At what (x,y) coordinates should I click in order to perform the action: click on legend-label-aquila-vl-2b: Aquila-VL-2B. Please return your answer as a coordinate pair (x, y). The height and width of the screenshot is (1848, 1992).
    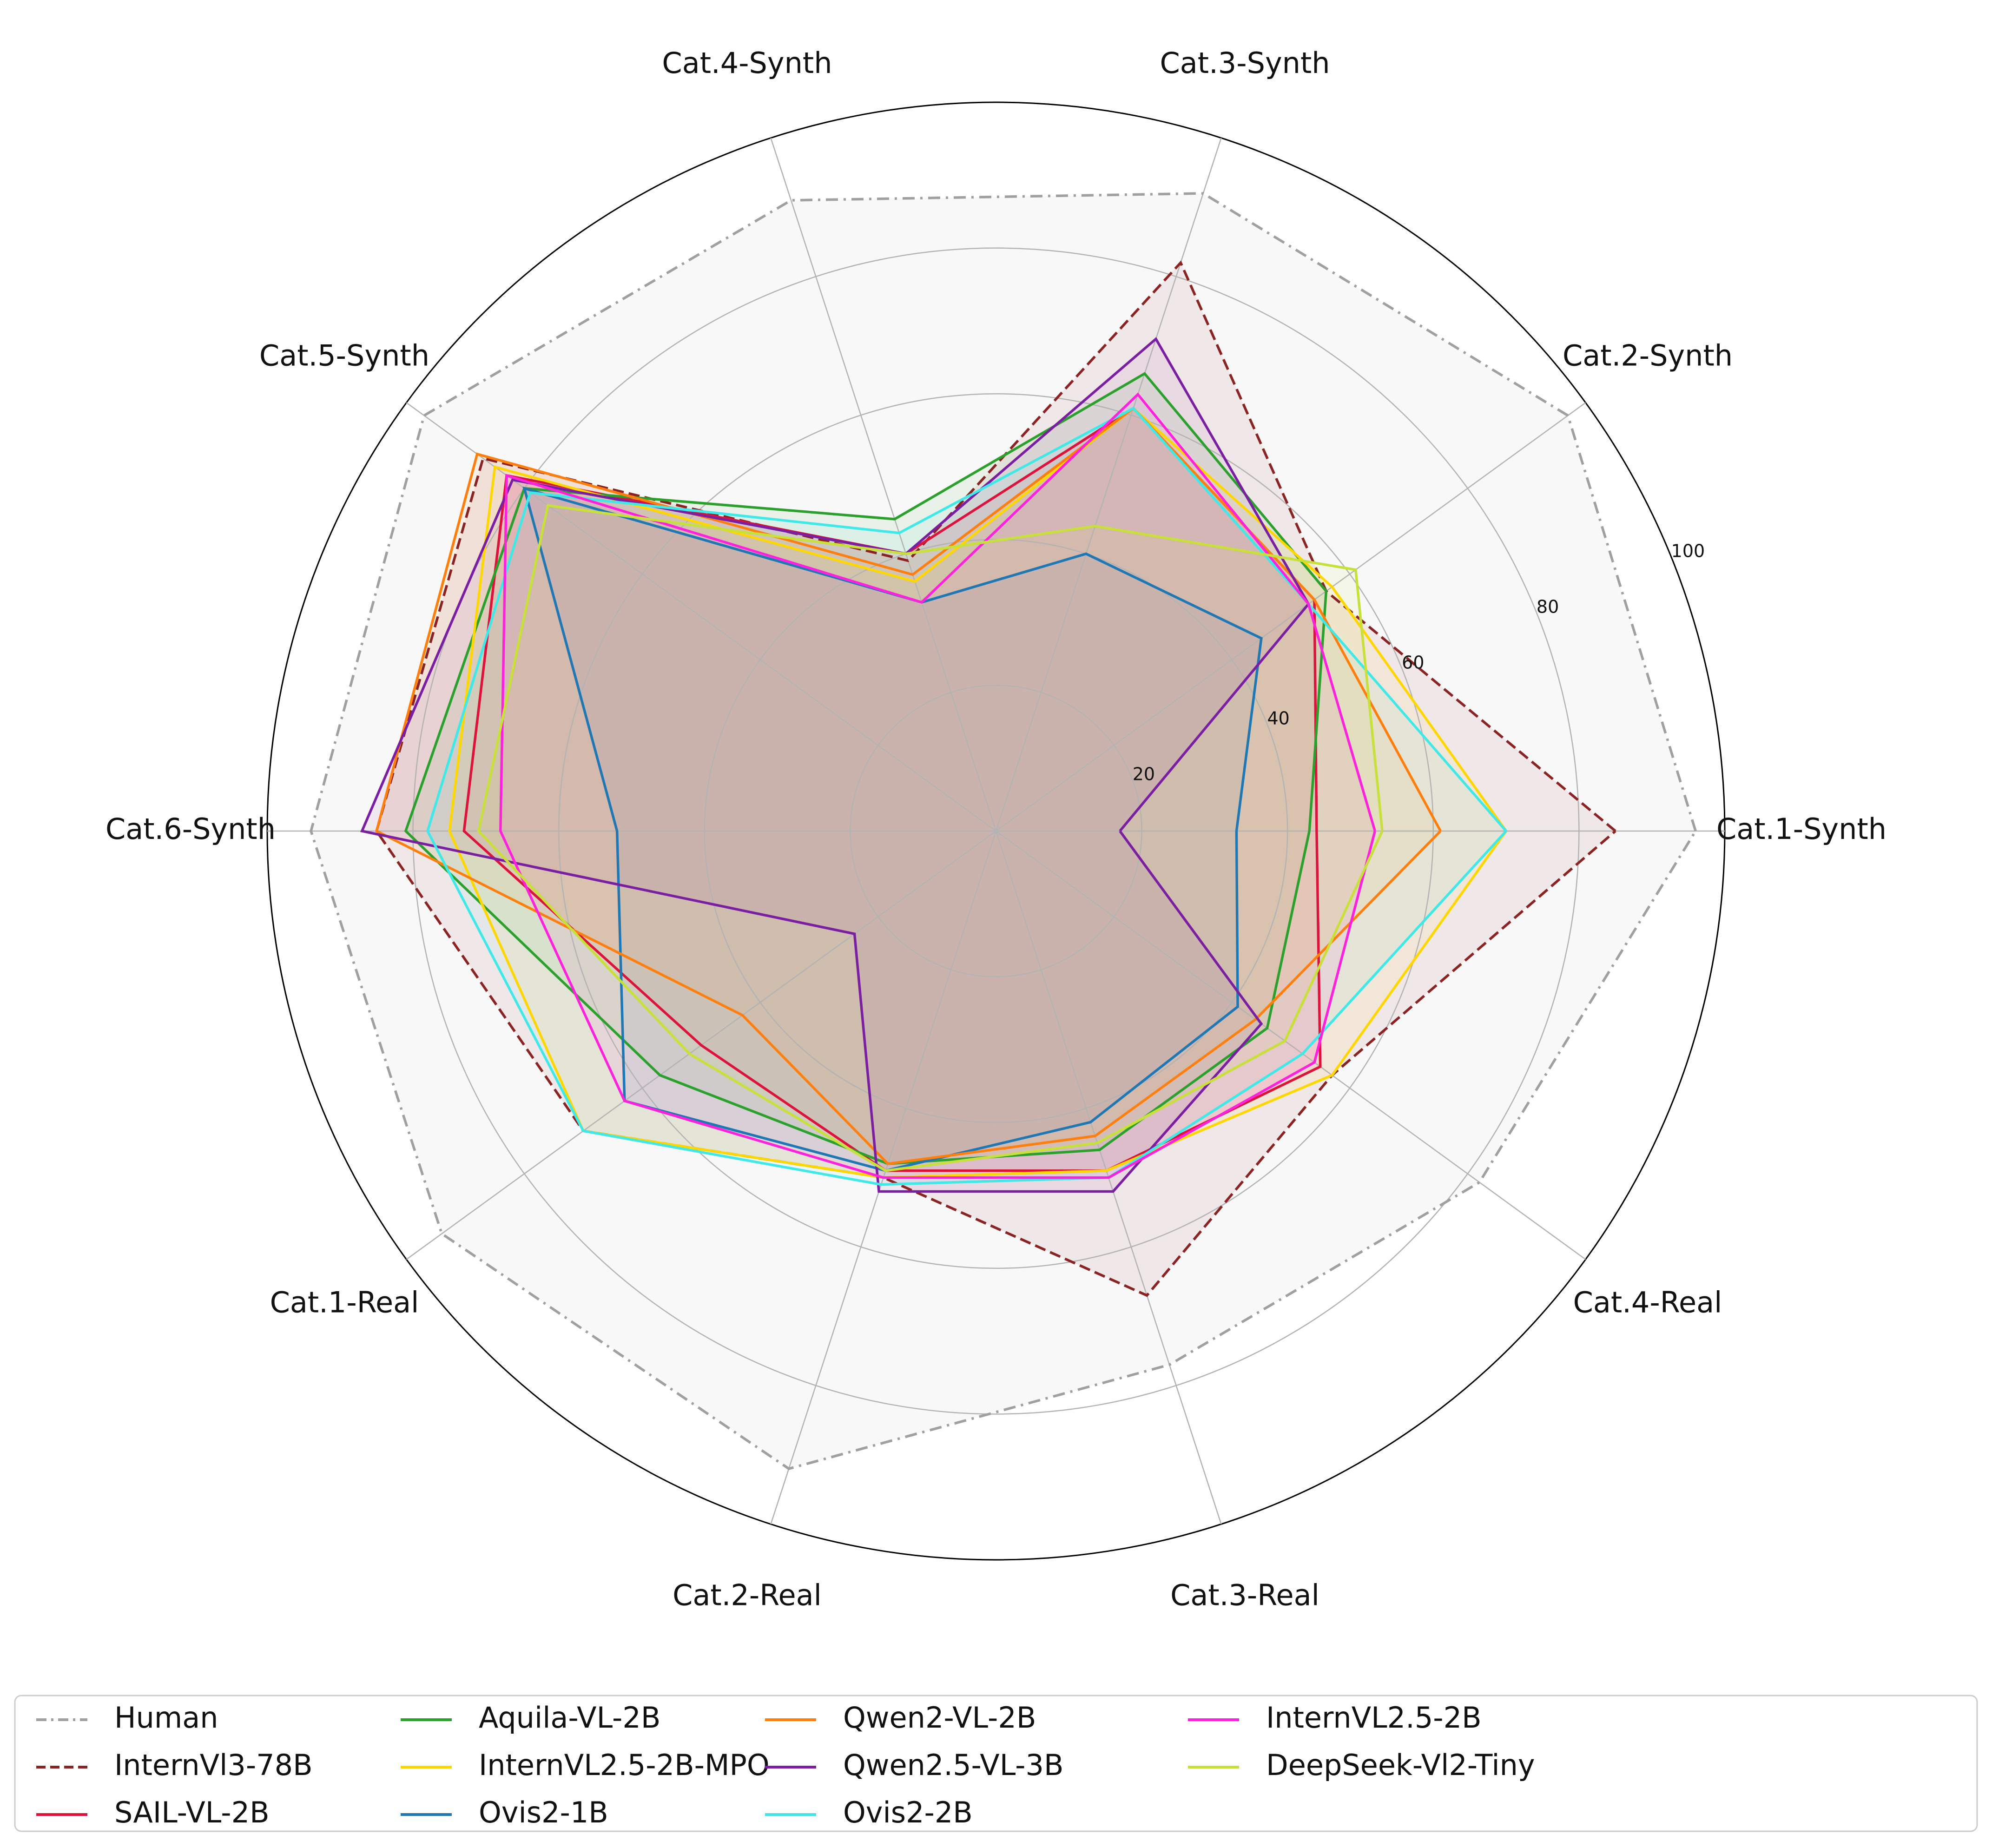
    Looking at the image, I should click on (570, 1718).